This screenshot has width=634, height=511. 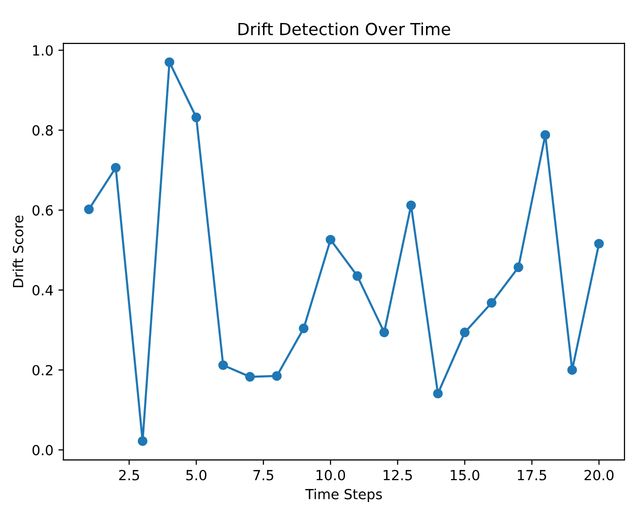 What do you see at coordinates (343, 495) in the screenshot?
I see `x-axis-title: Time Steps` at bounding box center [343, 495].